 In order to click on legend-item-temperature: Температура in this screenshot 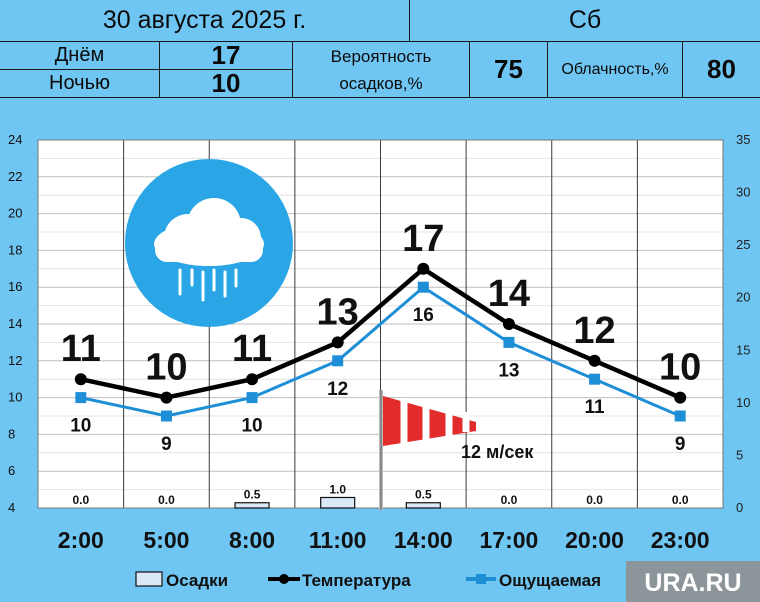, I will do `click(339, 580)`.